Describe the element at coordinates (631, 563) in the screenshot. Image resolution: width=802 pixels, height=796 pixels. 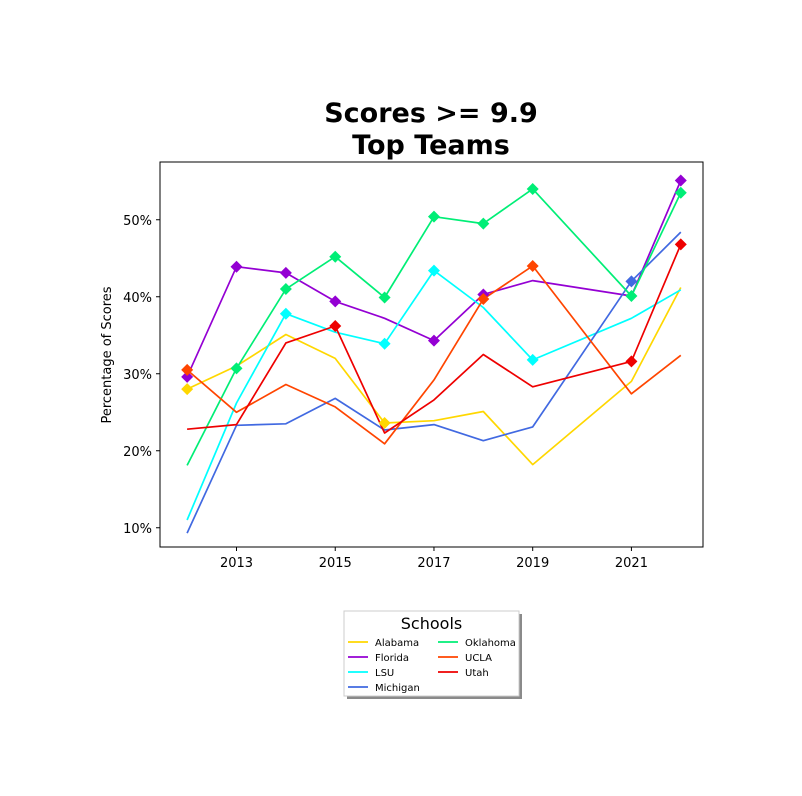
I see `x-tick-label: 2021` at that location.